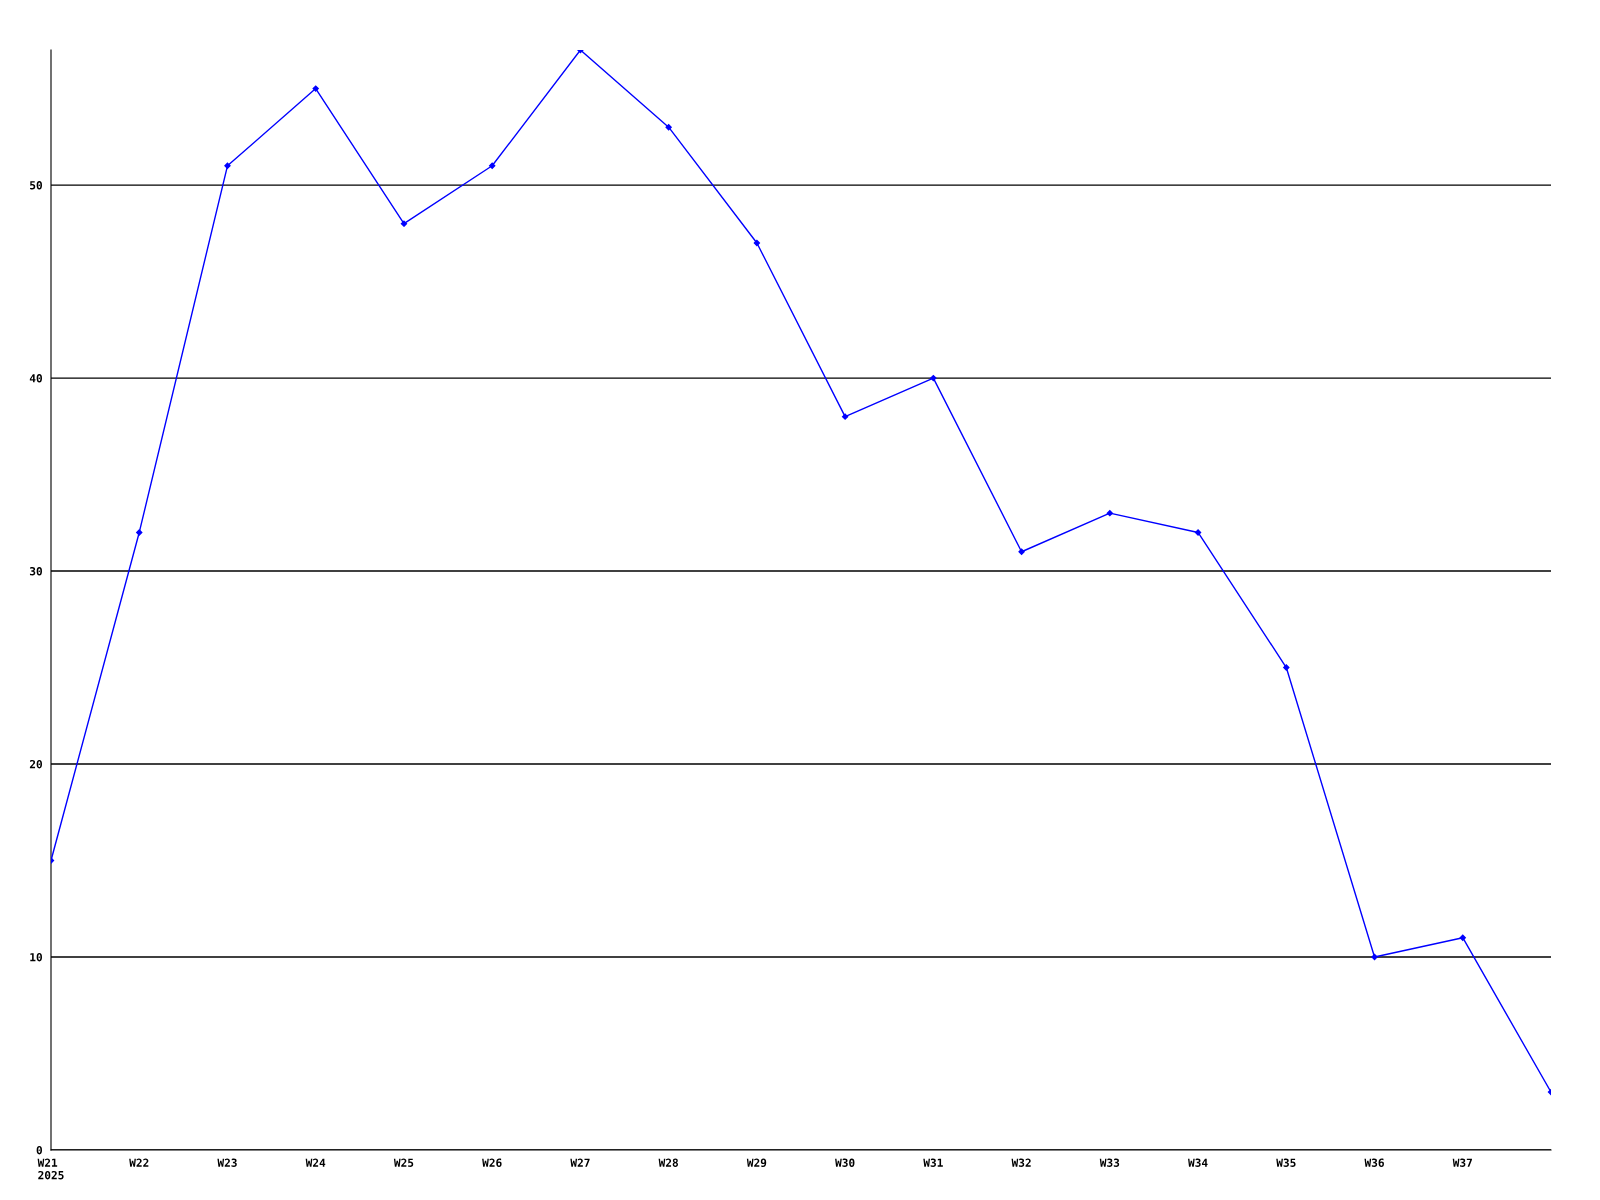 This screenshot has width=1600, height=1200. Describe the element at coordinates (36, 957) in the screenshot. I see `y-tick-label: 10` at that location.